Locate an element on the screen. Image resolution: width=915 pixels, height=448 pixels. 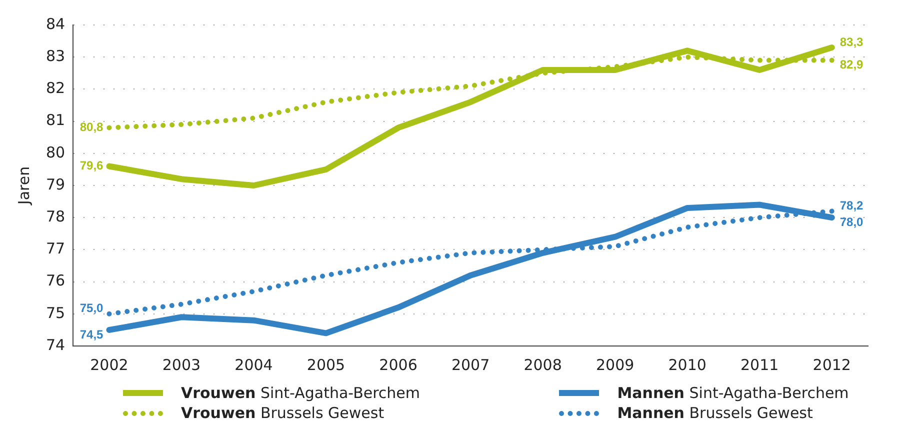
x-tick-label: 2008 is located at coordinates (543, 365).